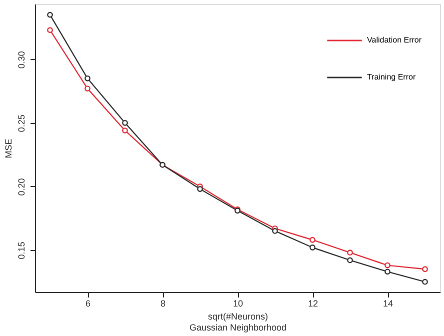 The height and width of the screenshot is (336, 444). What do you see at coordinates (238, 322) in the screenshot?
I see `x-axis-title: sqrt(#Neurons) Gaussian Neighborhood` at bounding box center [238, 322].